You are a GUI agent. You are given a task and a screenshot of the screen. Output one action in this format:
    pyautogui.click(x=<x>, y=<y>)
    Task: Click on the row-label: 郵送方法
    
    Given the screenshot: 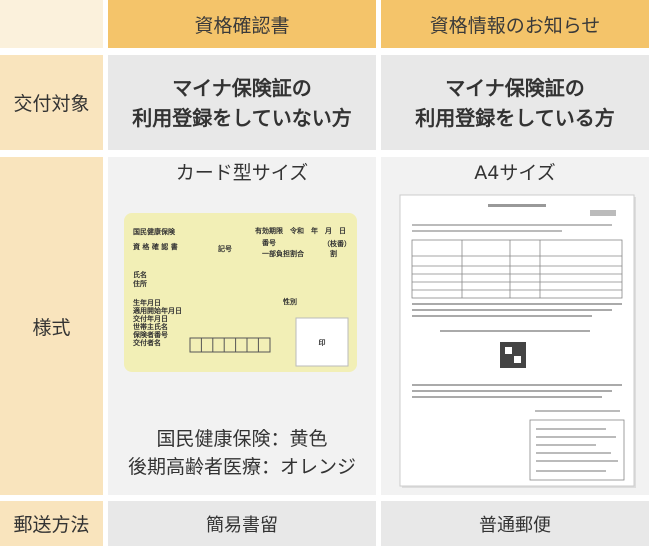 What is the action you would take?
    pyautogui.click(x=51, y=523)
    